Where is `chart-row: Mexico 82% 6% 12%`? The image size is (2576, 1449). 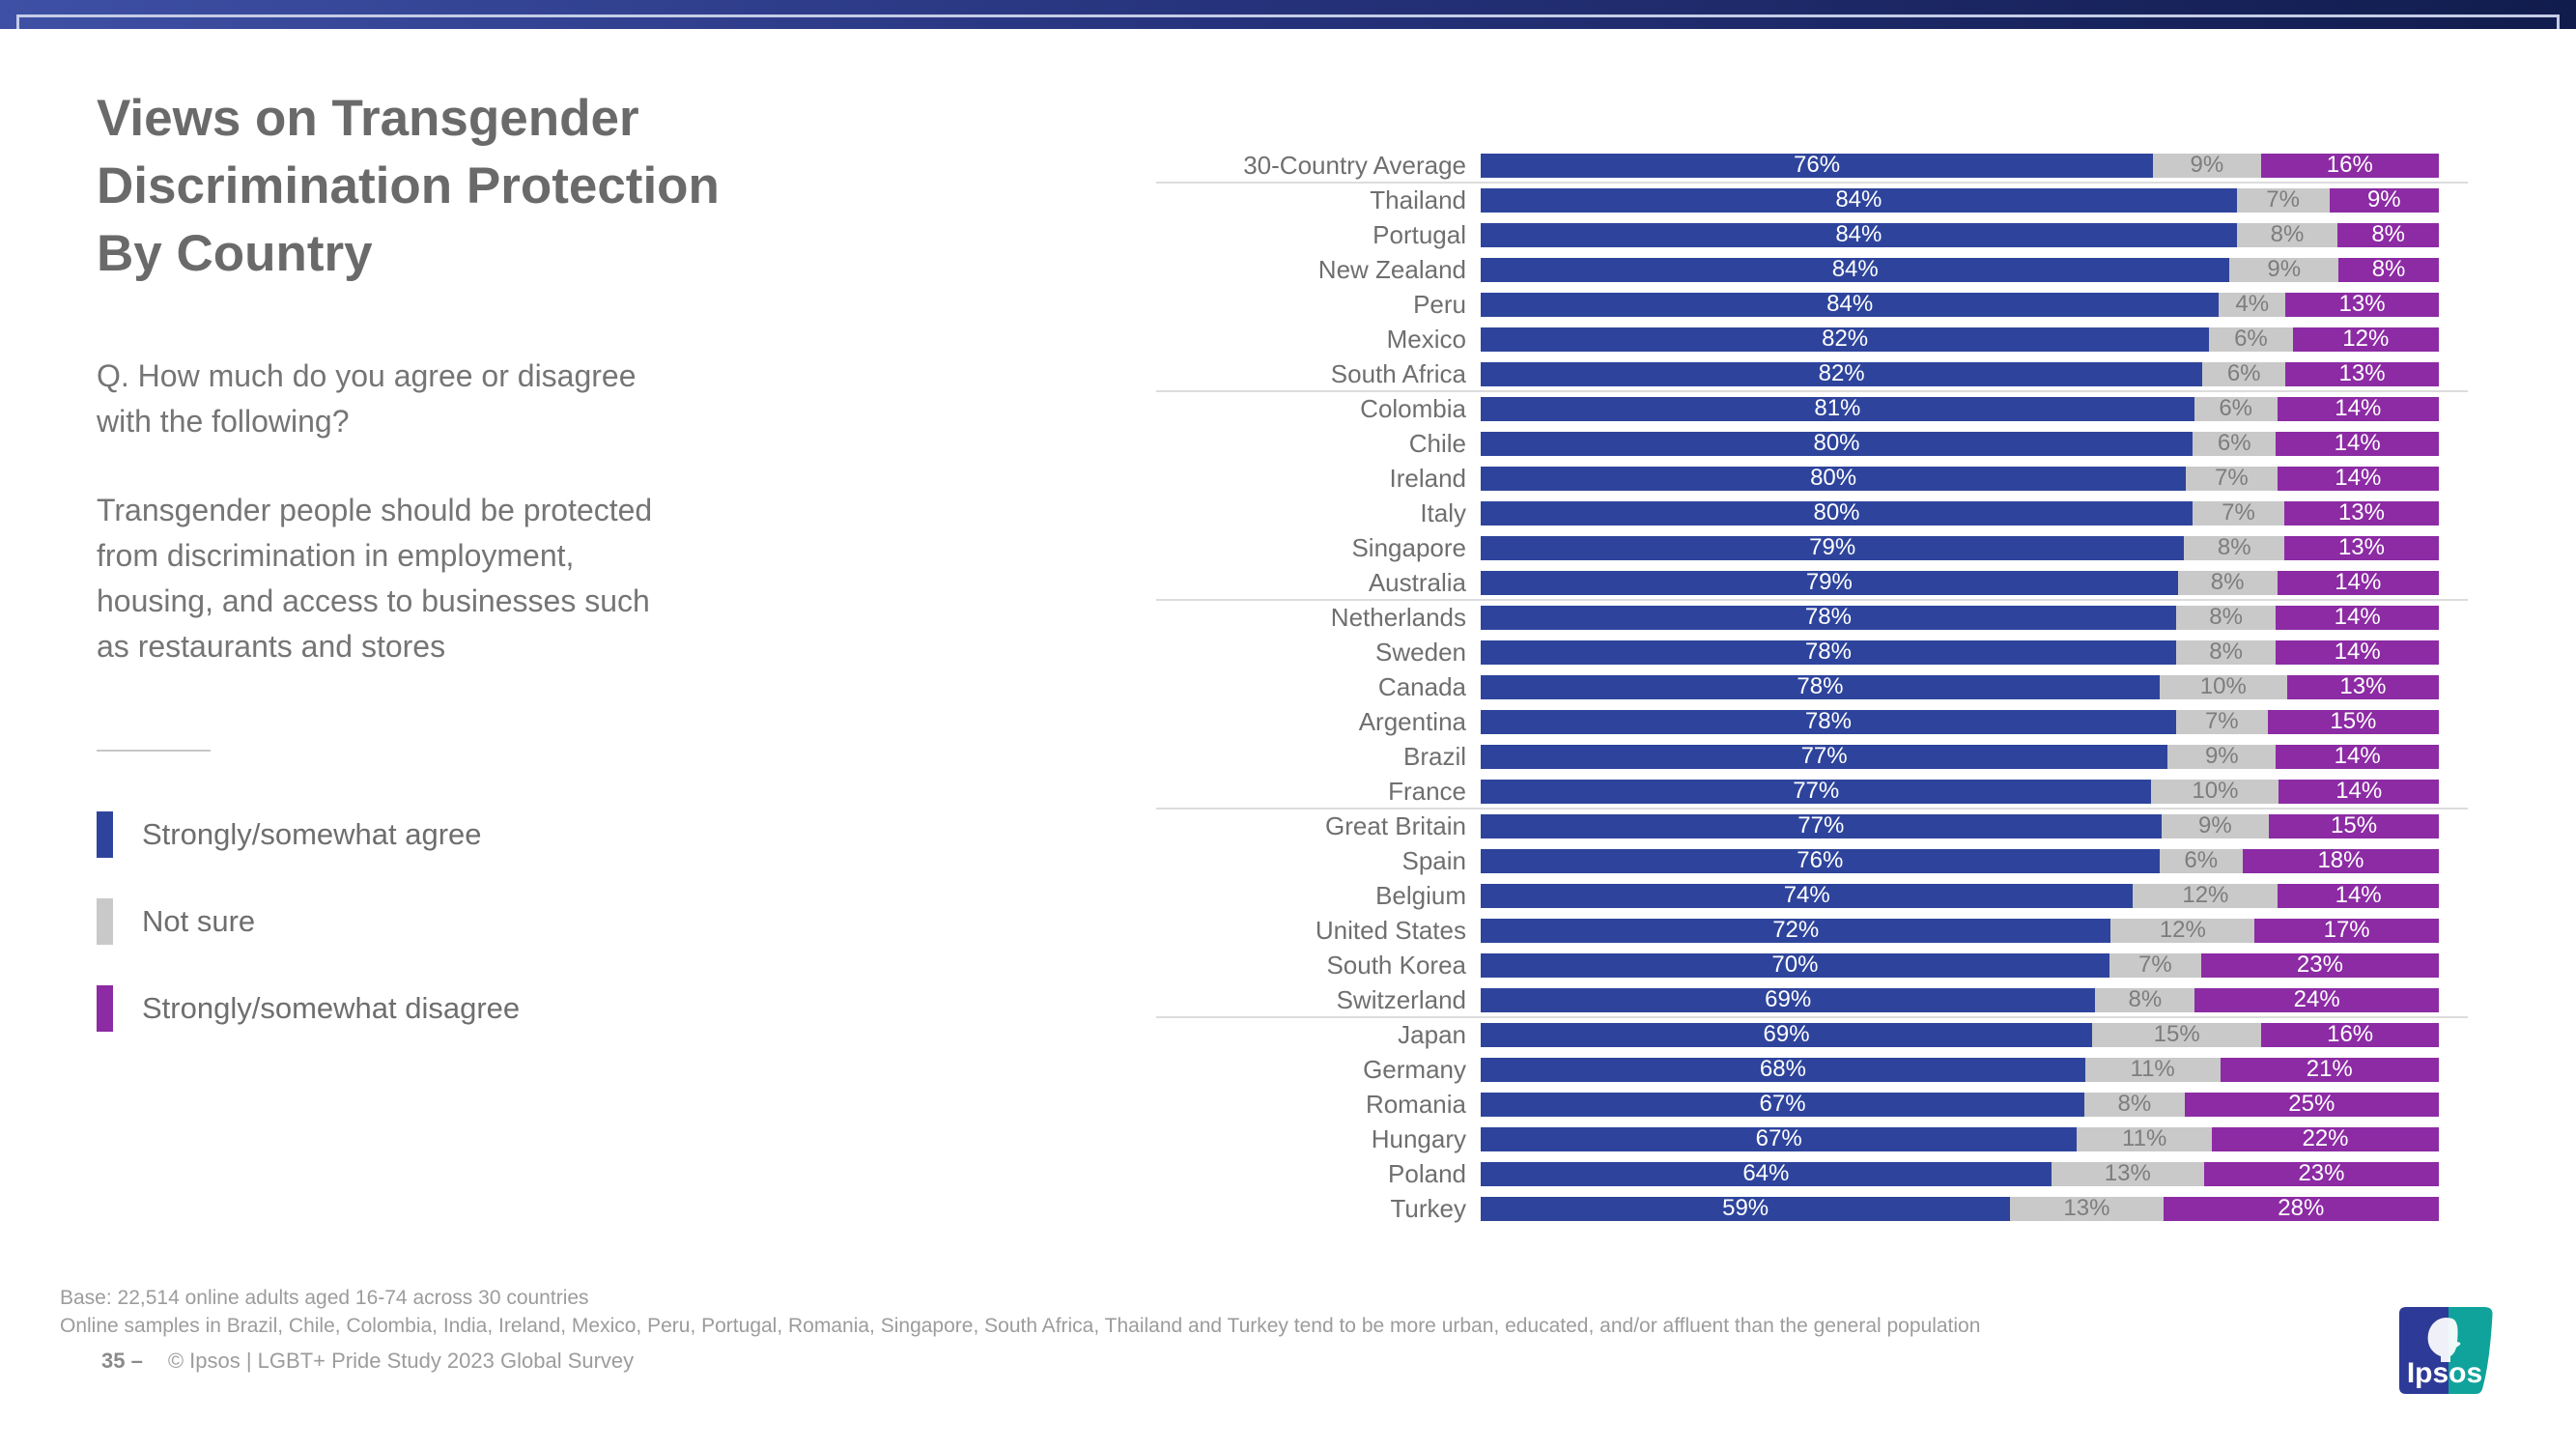 chart-row: Mexico 82% 6% 12% is located at coordinates (1675, 339).